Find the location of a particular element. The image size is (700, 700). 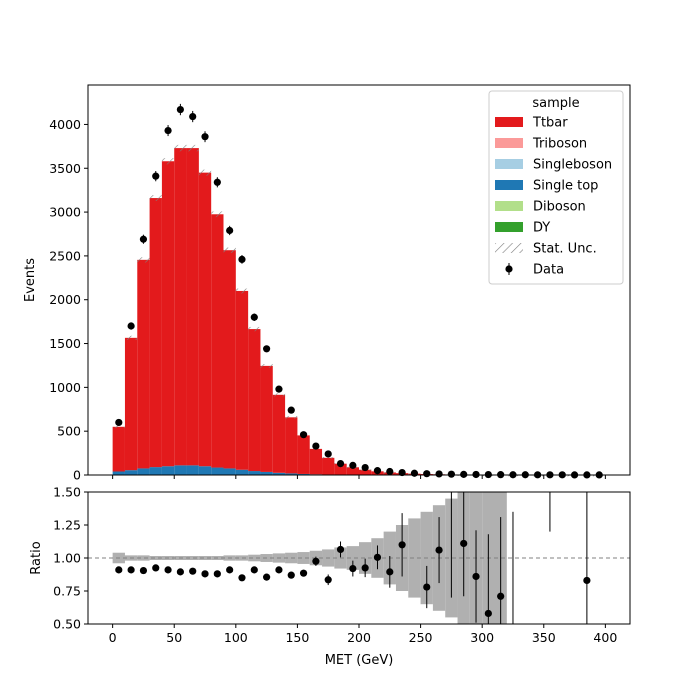

ratio-ytick-label-4: 1.50 is located at coordinates (67, 492).